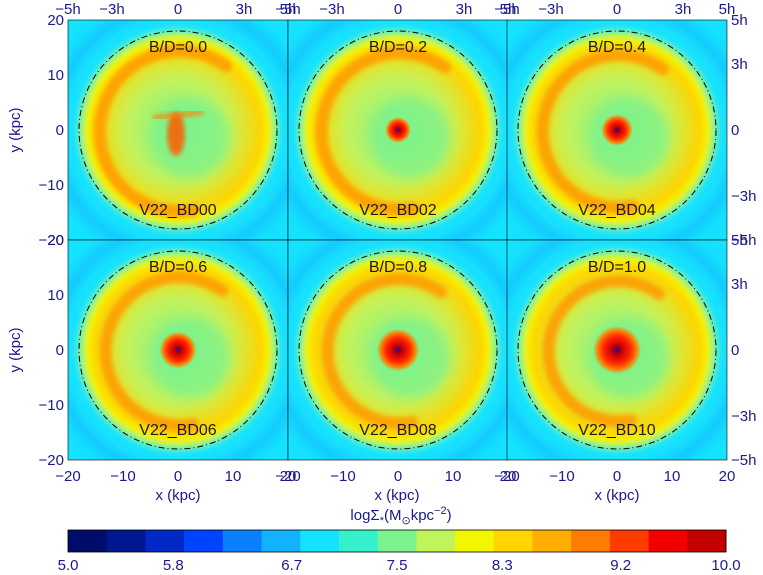  Describe the element at coordinates (502, 565) in the screenshot. I see `colorbar-tick-label: 8.3` at that location.